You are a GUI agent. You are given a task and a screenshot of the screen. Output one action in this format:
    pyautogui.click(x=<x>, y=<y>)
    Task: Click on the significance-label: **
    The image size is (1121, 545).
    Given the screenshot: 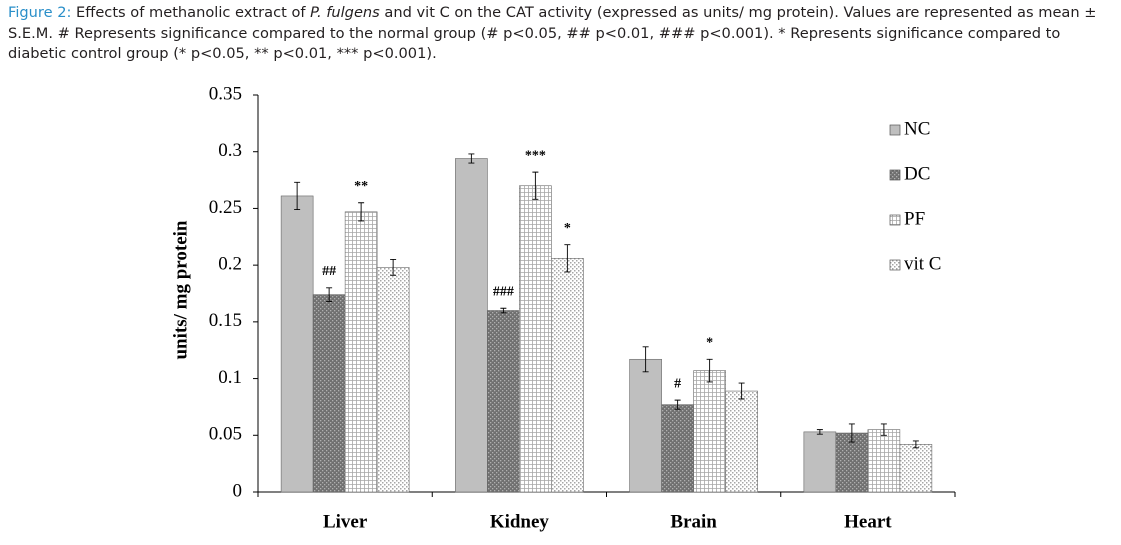 What is the action you would take?
    pyautogui.click(x=361, y=186)
    